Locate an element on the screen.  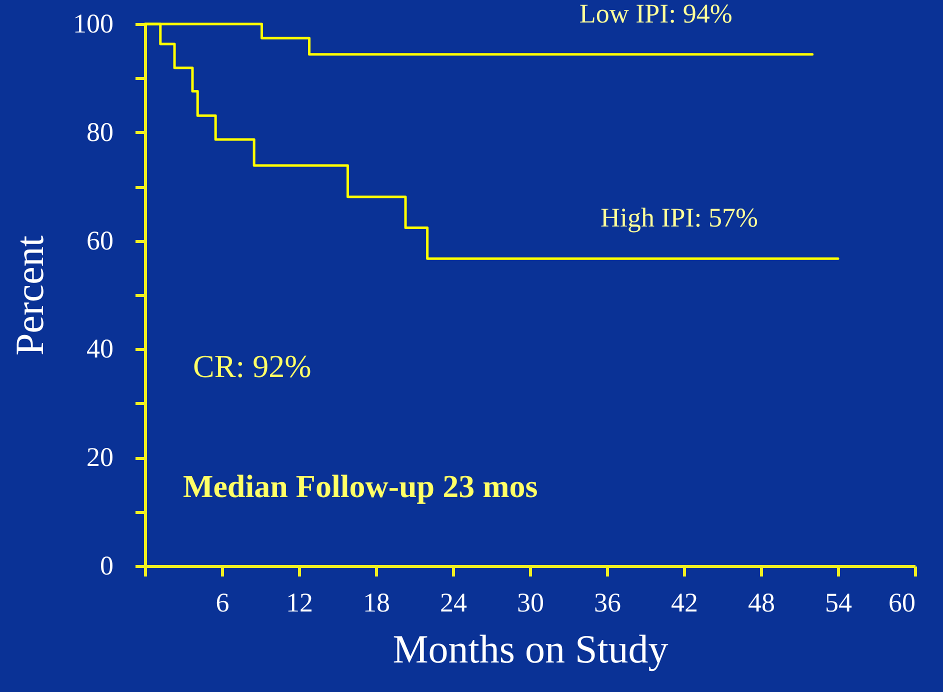
x-axis-title: Months on Study is located at coordinates (530, 649).